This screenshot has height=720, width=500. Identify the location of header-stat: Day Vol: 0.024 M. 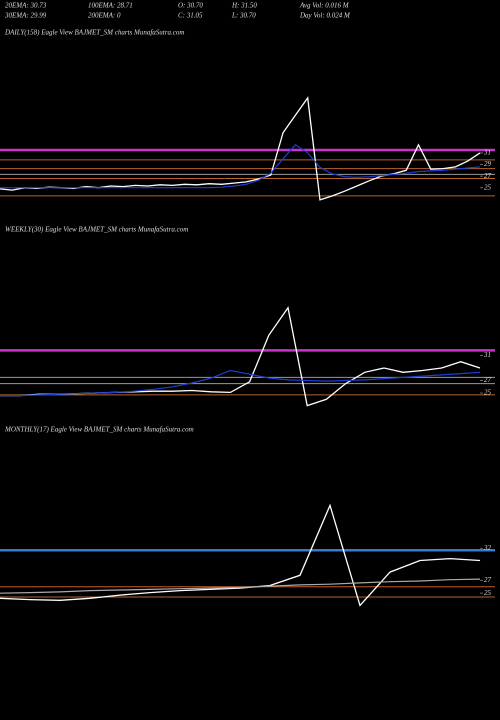
(325, 16).